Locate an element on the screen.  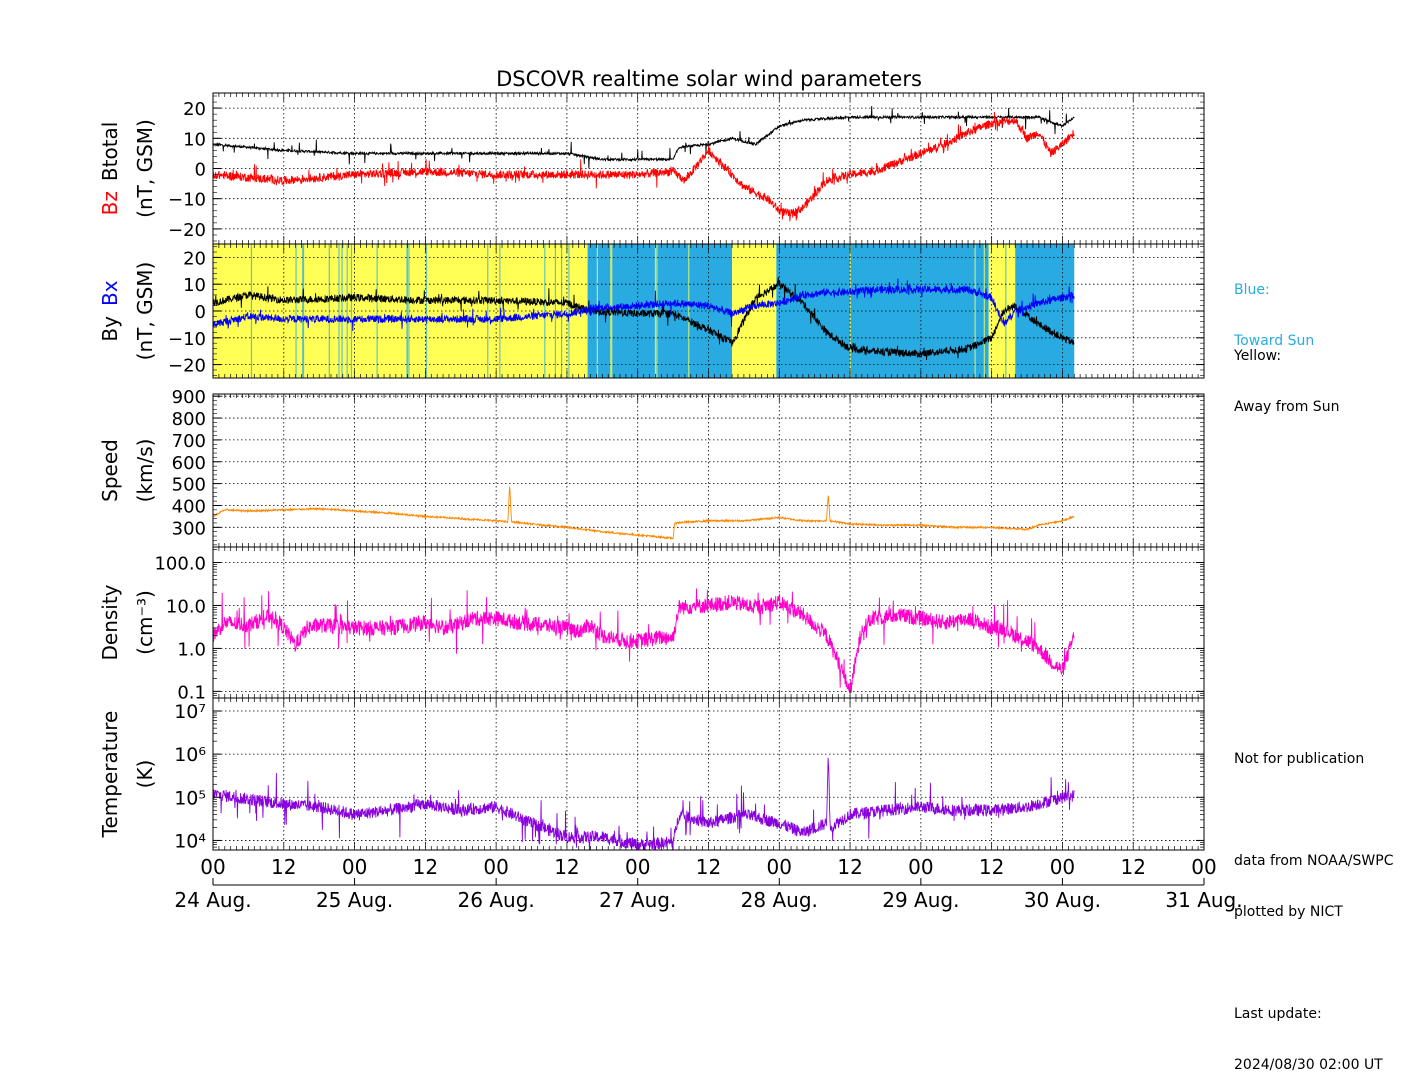
last-update-value: 2024/08/30 02:00 UT is located at coordinates (1308, 1065).